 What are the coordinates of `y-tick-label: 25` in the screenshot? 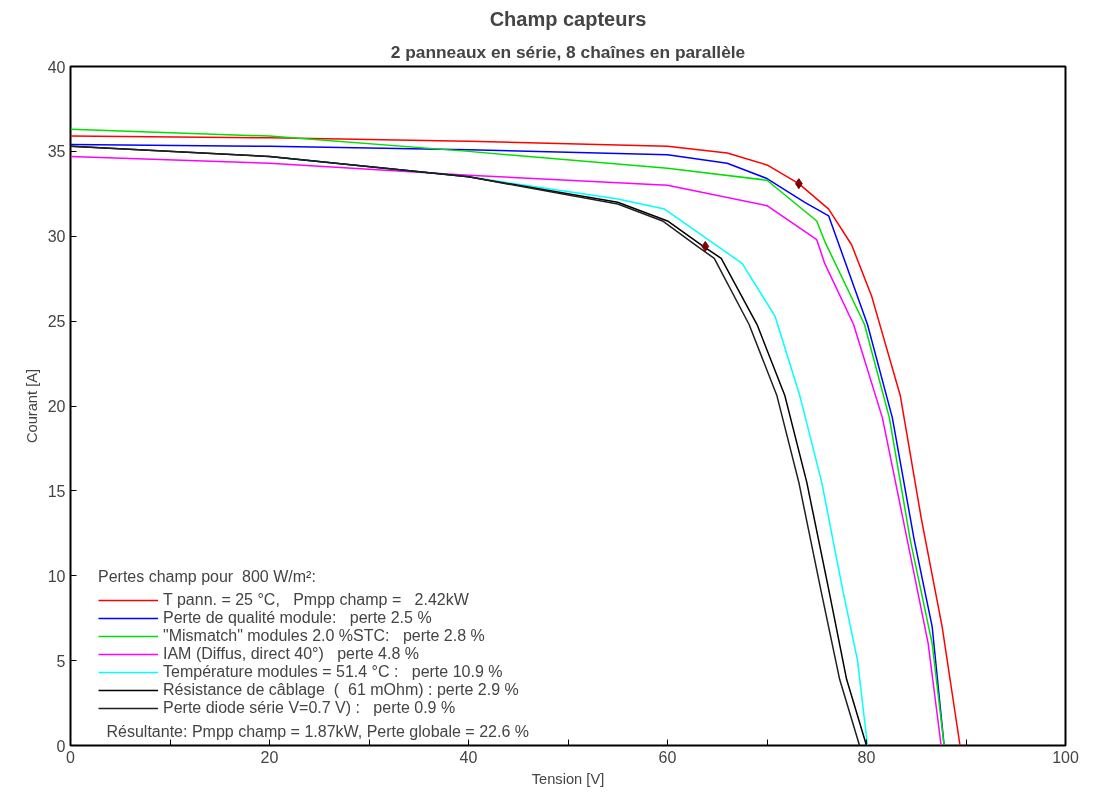 It's located at (56, 322).